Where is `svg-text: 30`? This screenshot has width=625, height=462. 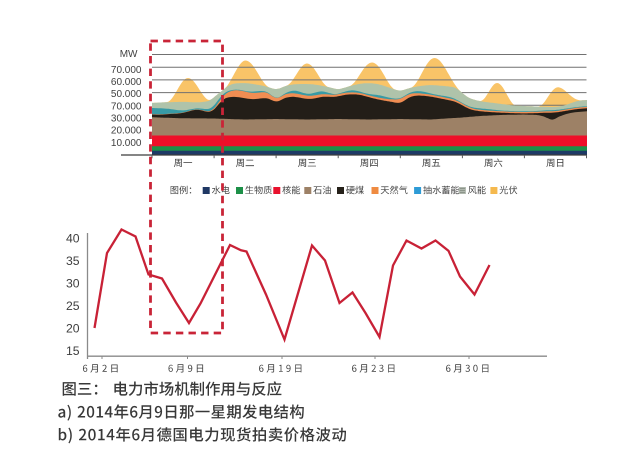 svg-text: 30 is located at coordinates (73, 284).